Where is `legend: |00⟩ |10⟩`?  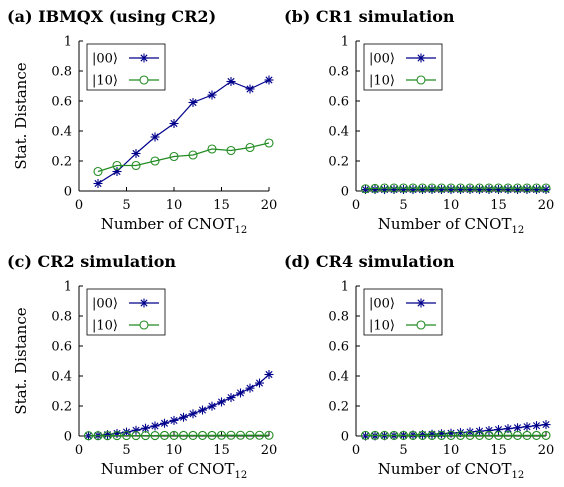 legend: |00⟩ |10⟩ is located at coordinates (126, 312).